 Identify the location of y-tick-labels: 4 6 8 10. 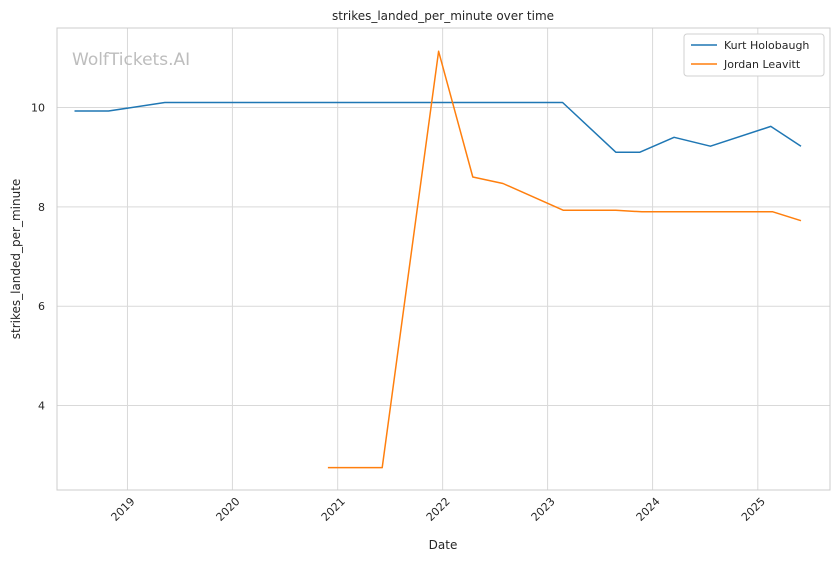
(38, 256).